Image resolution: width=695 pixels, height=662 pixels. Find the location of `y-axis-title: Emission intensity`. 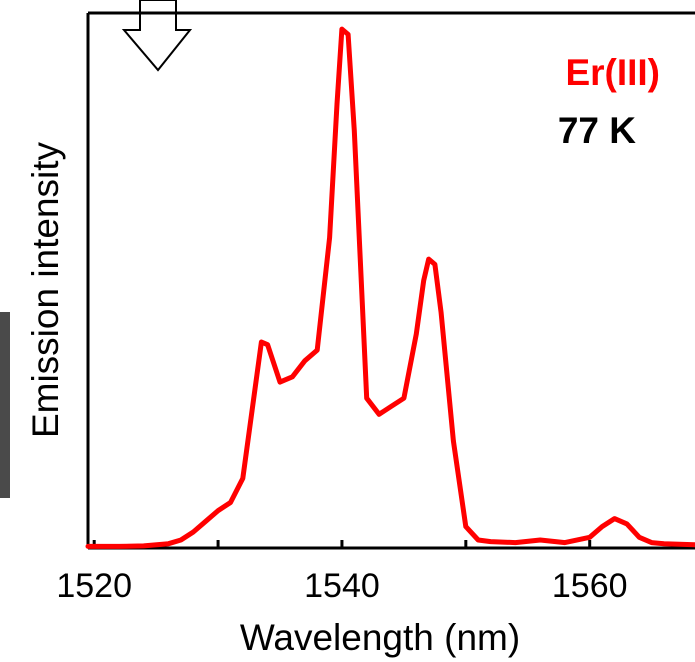

y-axis-title: Emission intensity is located at coordinates (45, 289).